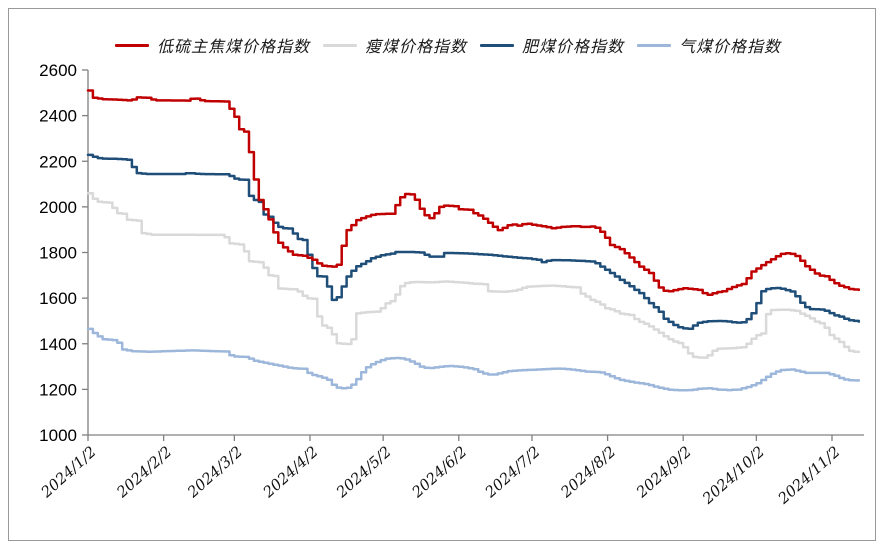 The height and width of the screenshot is (552, 886). Describe the element at coordinates (143, 472) in the screenshot. I see `x-axis-tick-label: 2024/2/2` at that location.